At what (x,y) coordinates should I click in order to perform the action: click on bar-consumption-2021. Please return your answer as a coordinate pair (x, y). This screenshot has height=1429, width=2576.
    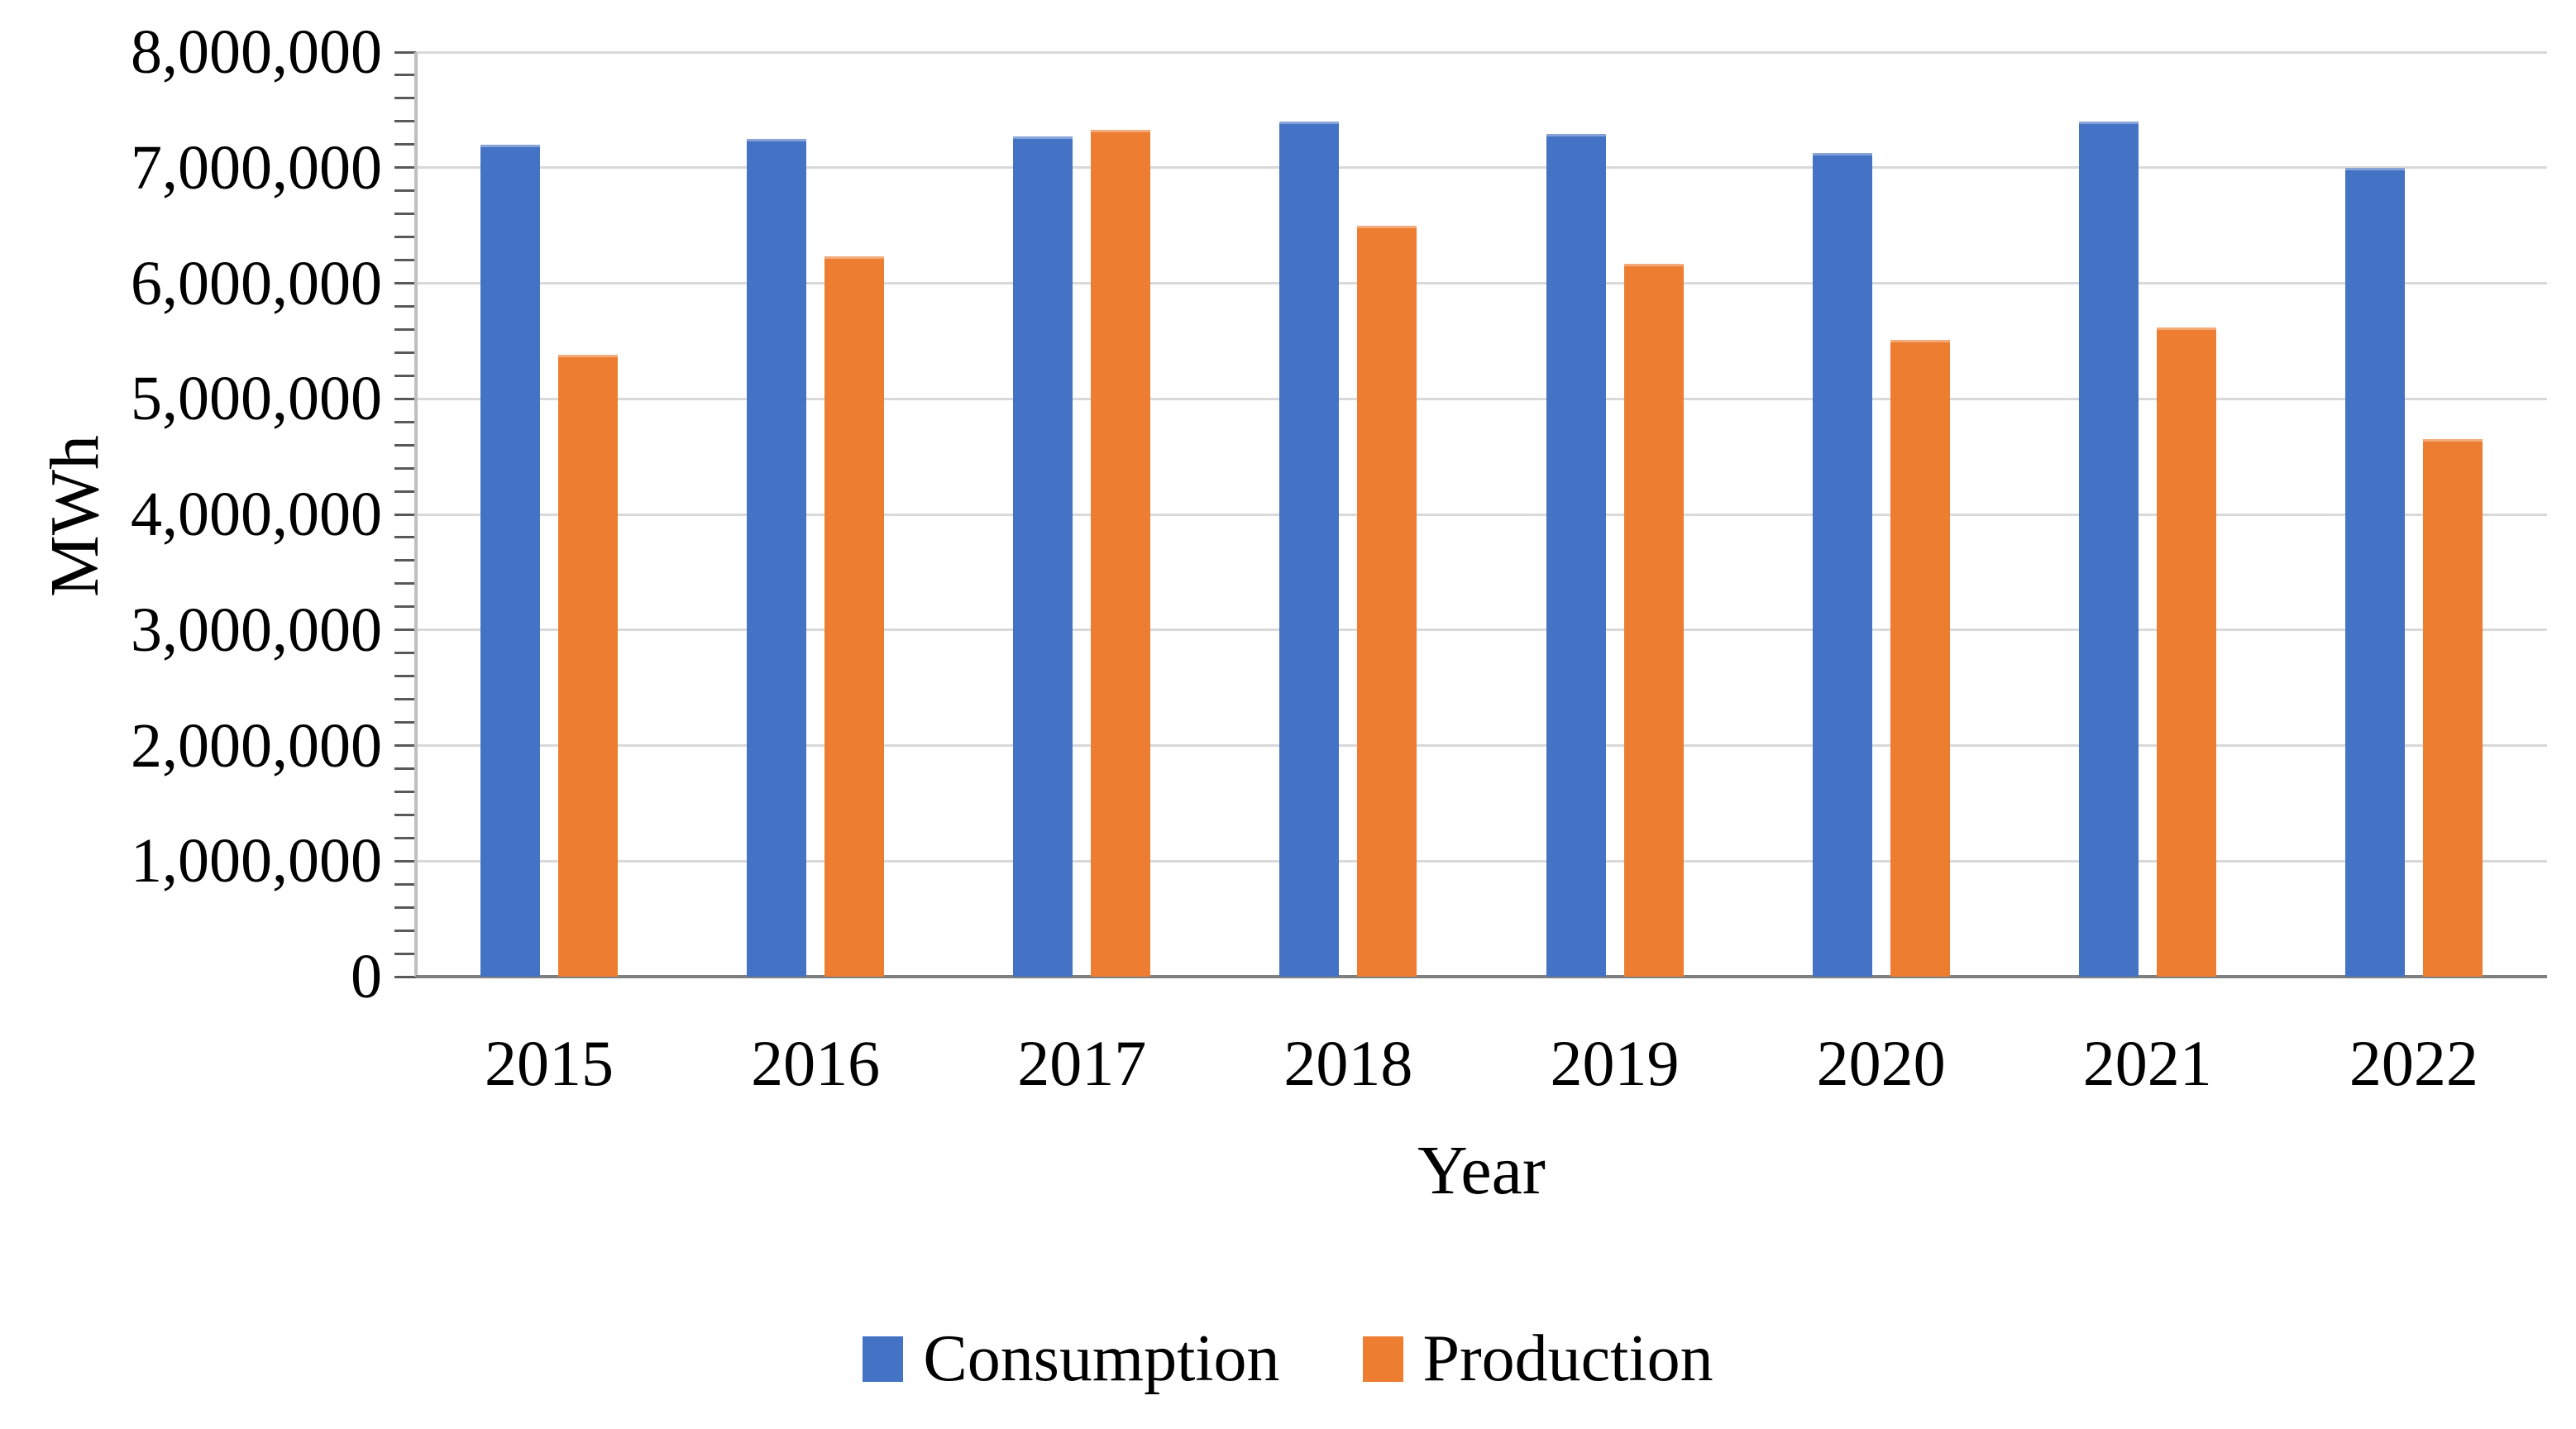
    Looking at the image, I should click on (2108, 549).